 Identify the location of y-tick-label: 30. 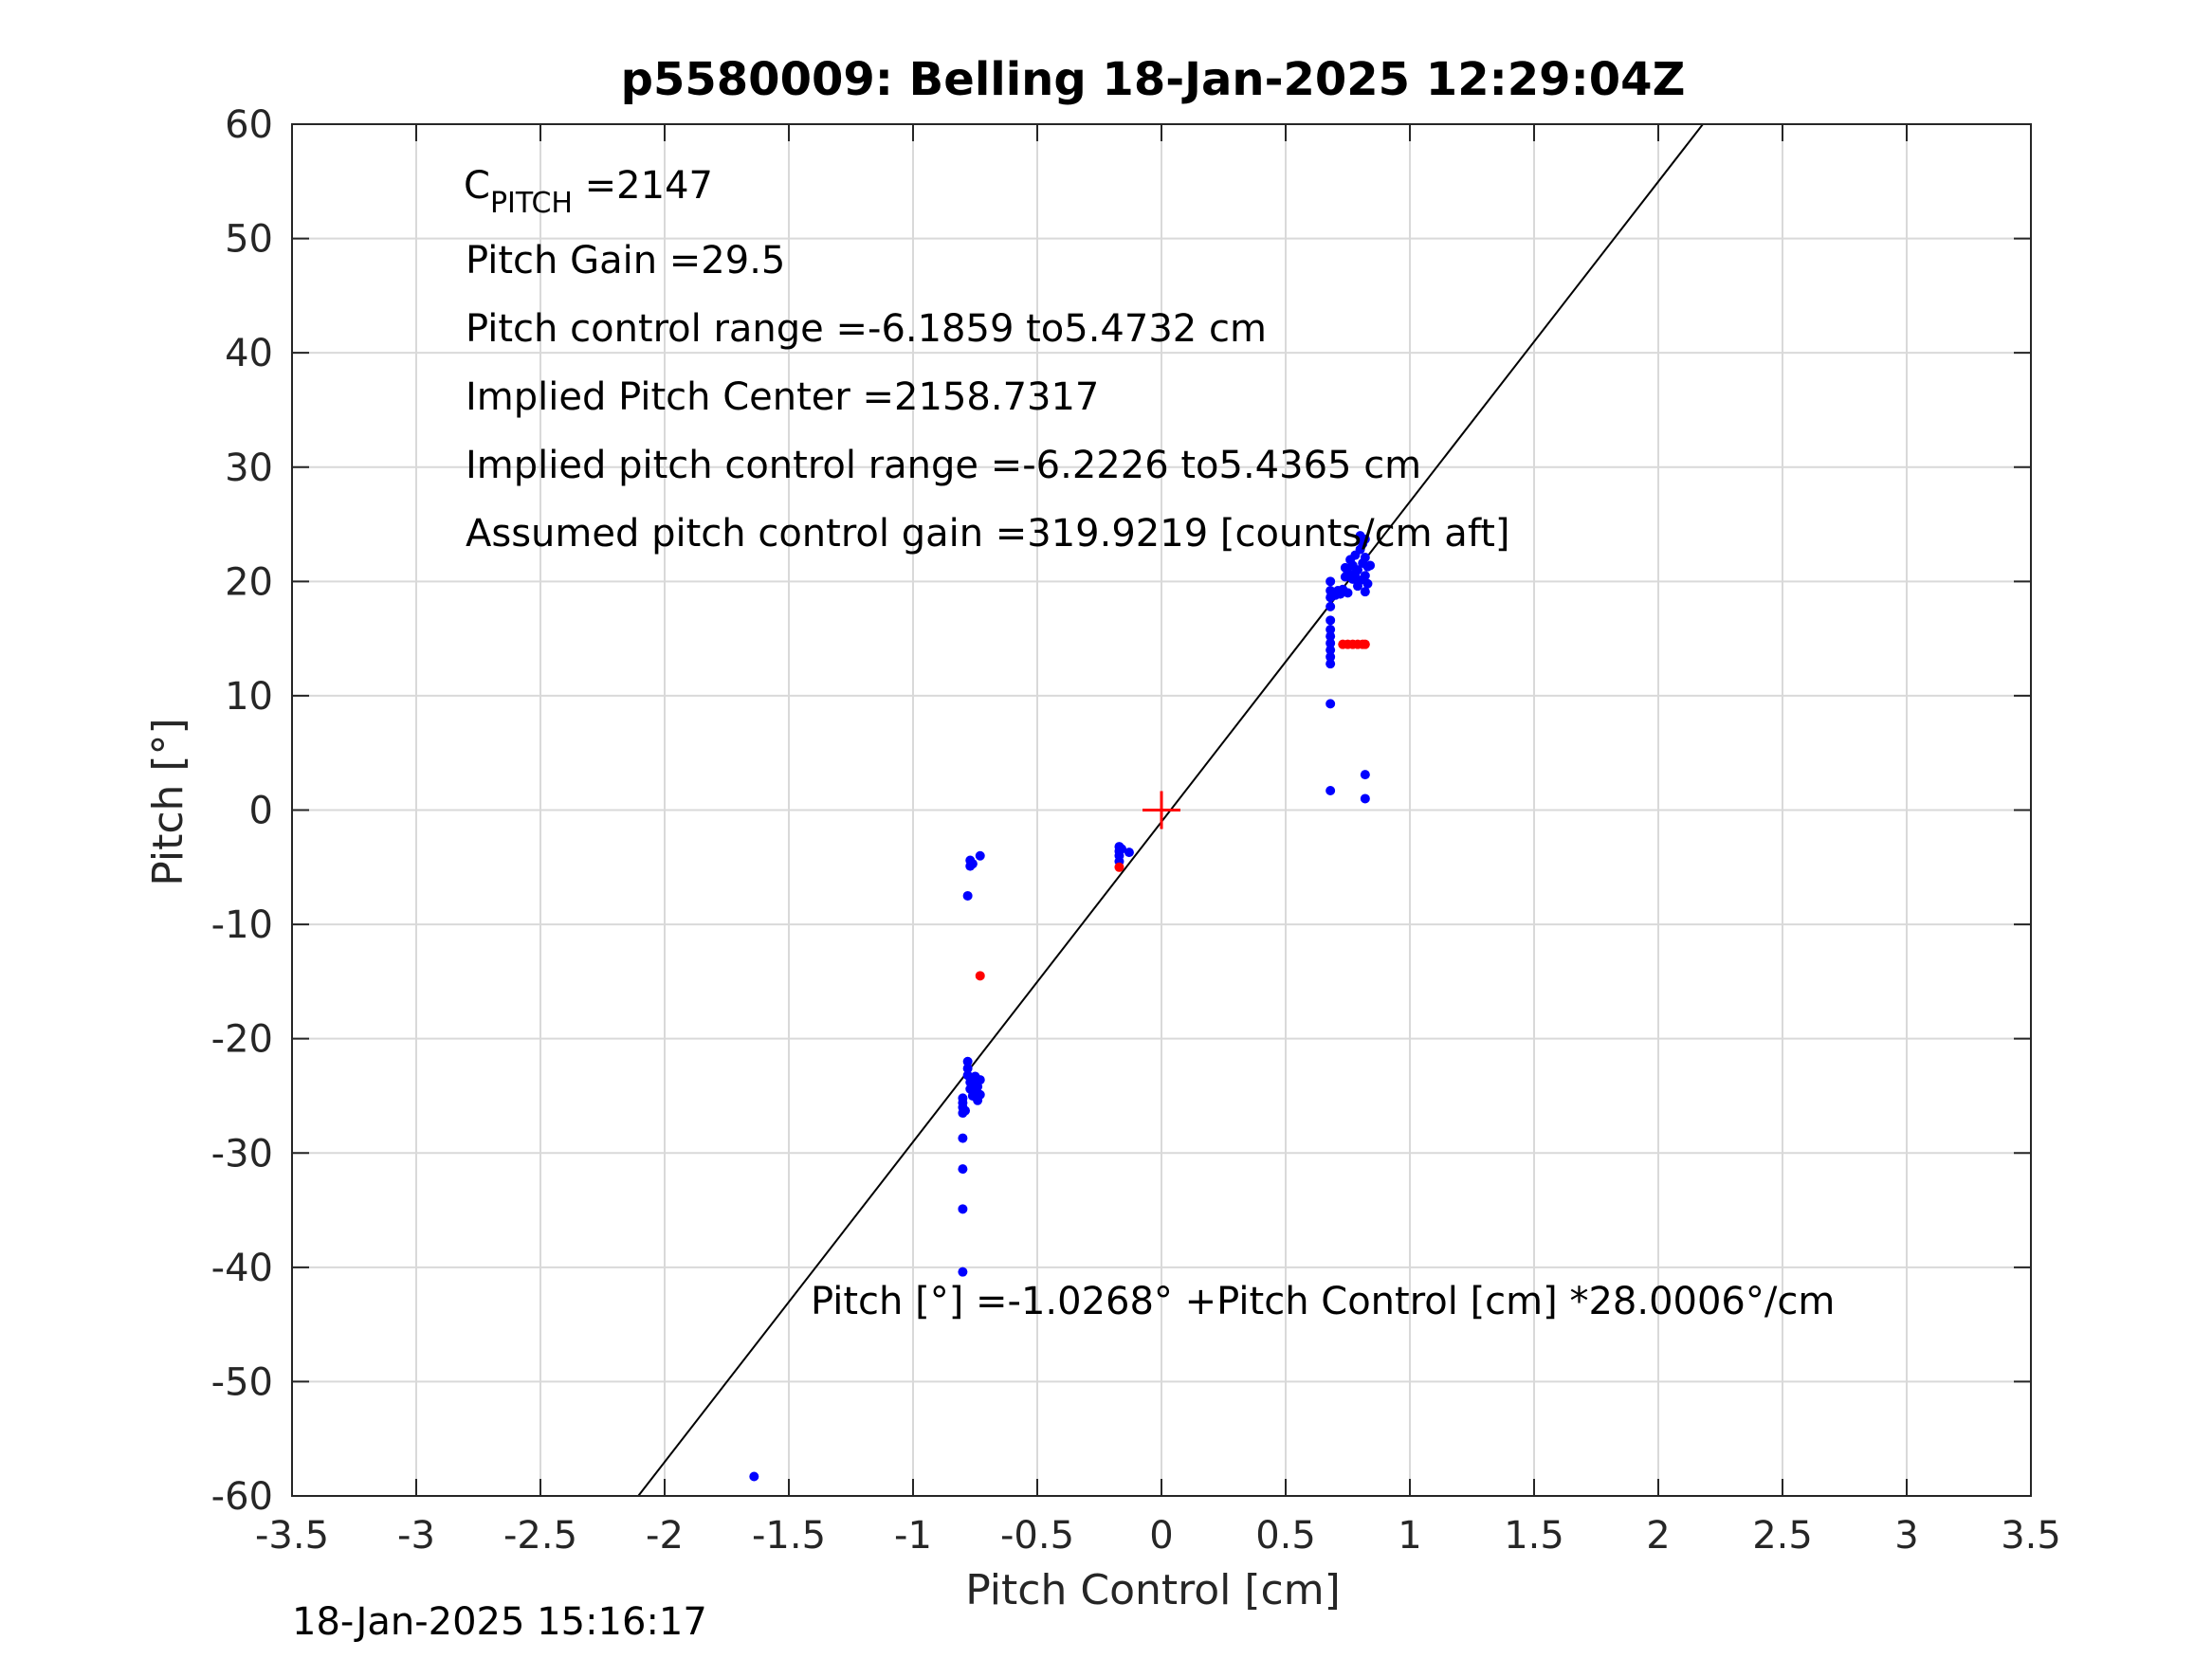
(249, 468).